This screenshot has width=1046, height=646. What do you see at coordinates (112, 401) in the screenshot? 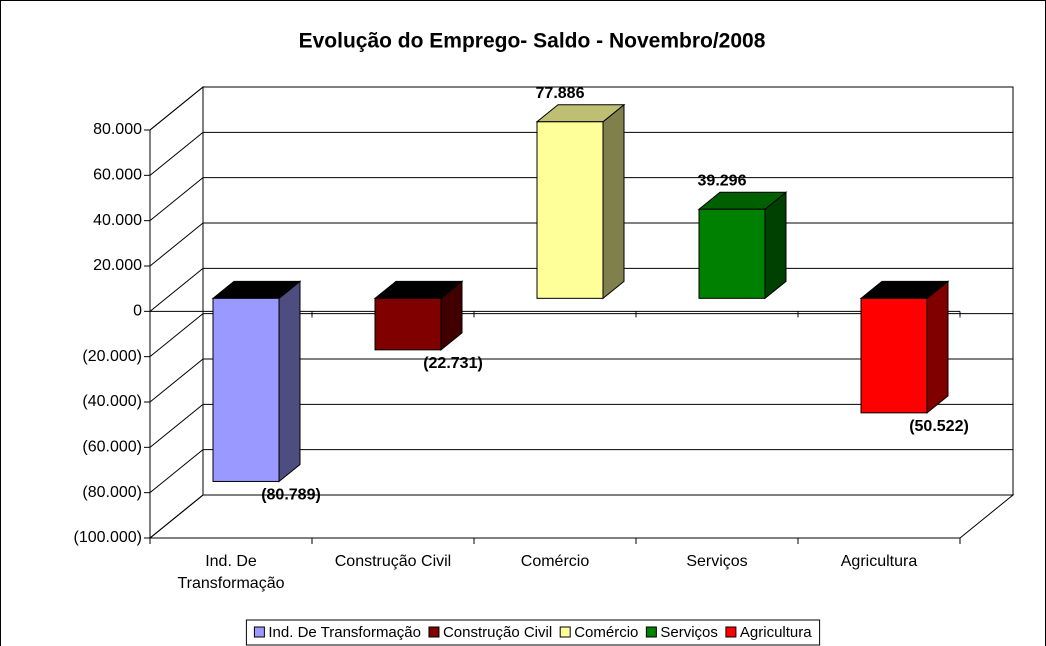
I see `y-tick-label: (40.000)` at bounding box center [112, 401].